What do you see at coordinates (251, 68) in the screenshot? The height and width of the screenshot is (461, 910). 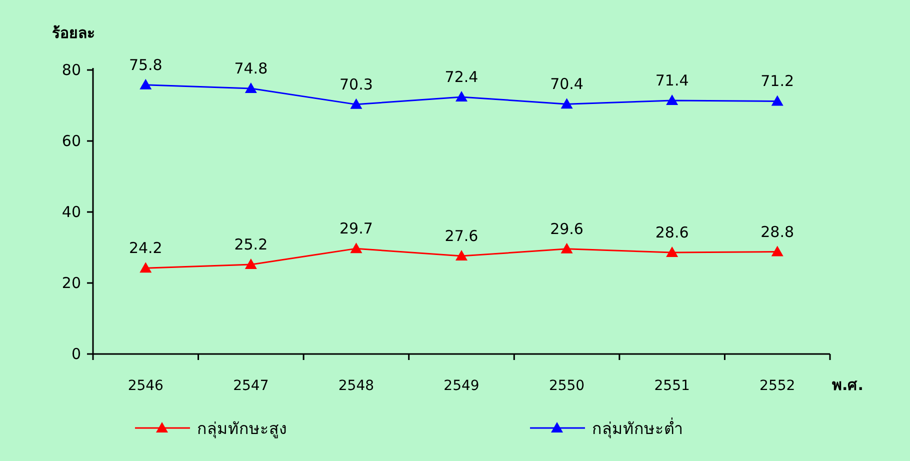 I see `data-label: 74.8` at bounding box center [251, 68].